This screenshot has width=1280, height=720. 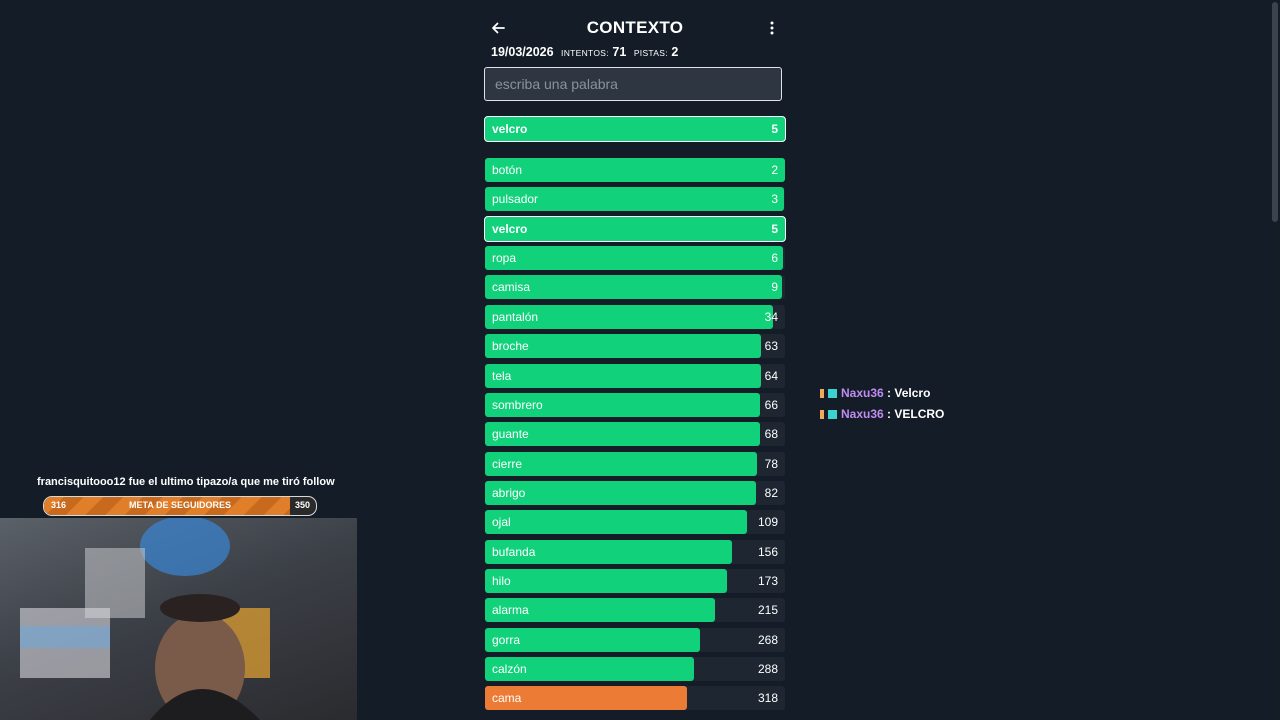 What do you see at coordinates (635, 375) in the screenshot?
I see `guess-row: tela 64` at bounding box center [635, 375].